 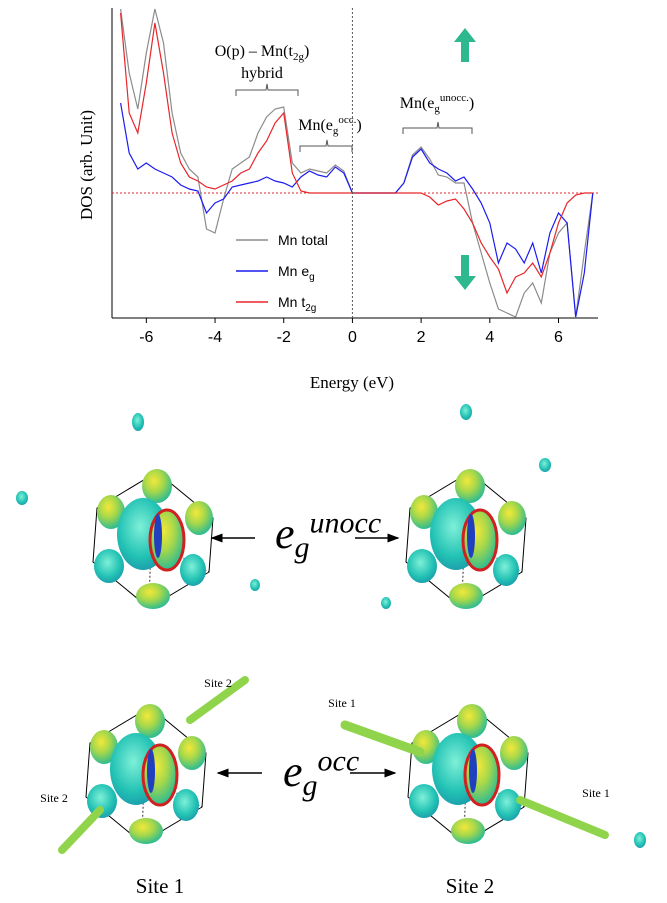 I want to click on orbital-label-part: unocc, so click(x=346, y=523).